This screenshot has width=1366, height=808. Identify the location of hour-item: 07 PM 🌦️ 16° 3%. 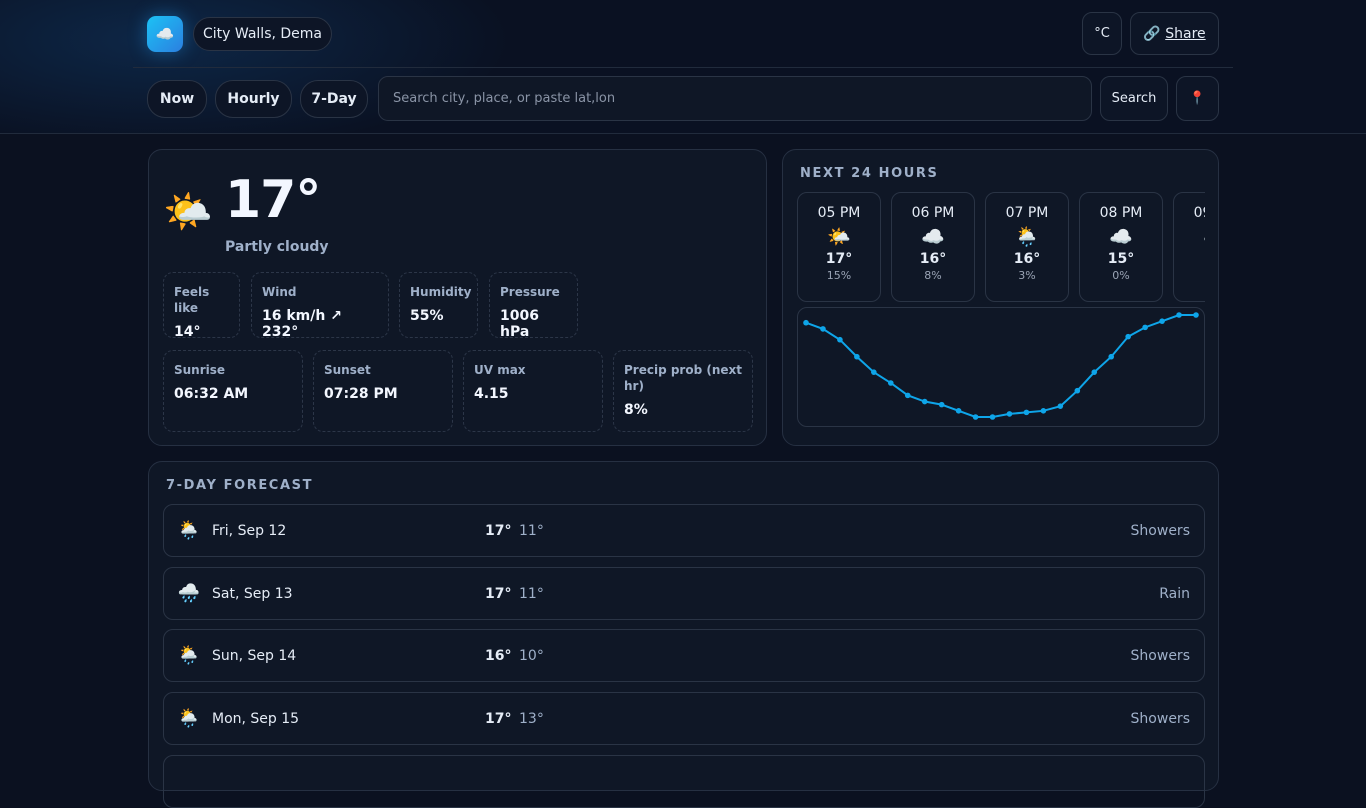
(1027, 247).